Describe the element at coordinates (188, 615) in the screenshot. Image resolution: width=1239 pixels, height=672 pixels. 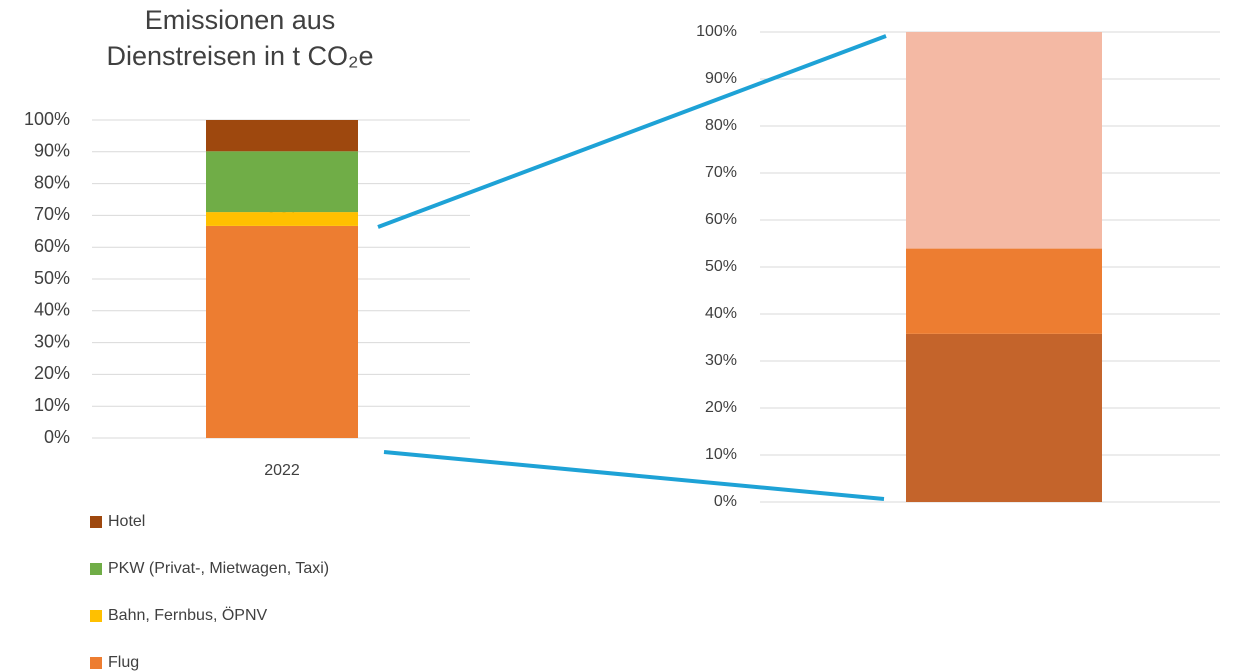
I see `legend-label: Bahn, Fernbus, ÖPNV` at that location.